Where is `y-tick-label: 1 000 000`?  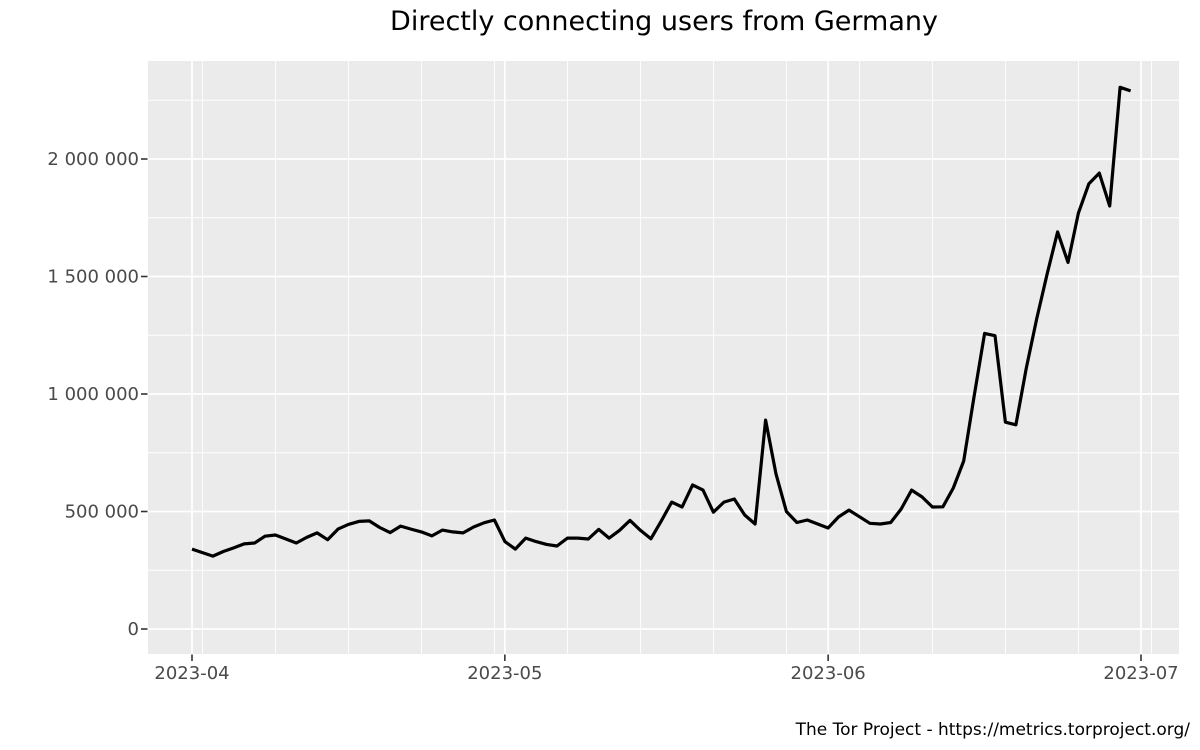
y-tick-label: 1 000 000 is located at coordinates (93, 394).